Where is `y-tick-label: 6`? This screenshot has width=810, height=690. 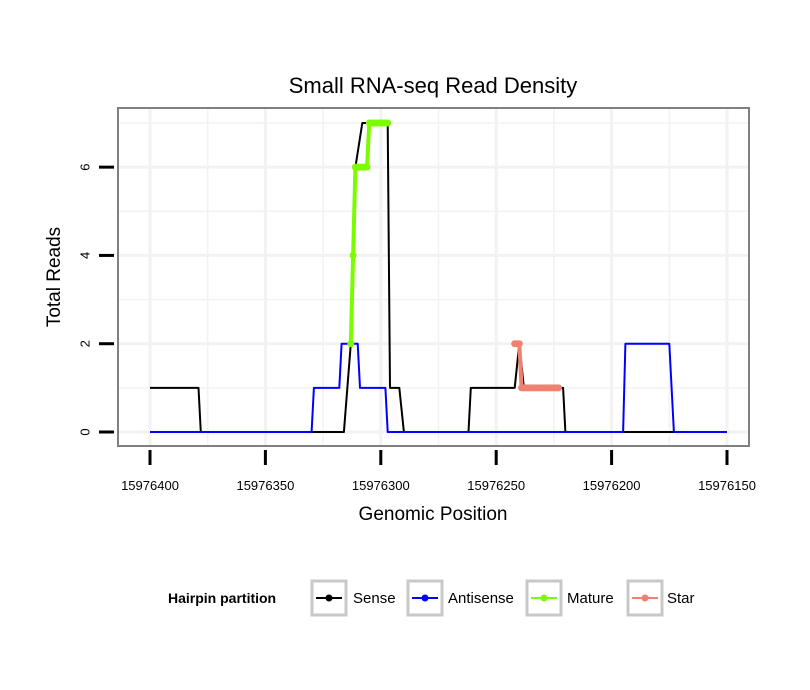
y-tick-label: 6 is located at coordinates (84, 167).